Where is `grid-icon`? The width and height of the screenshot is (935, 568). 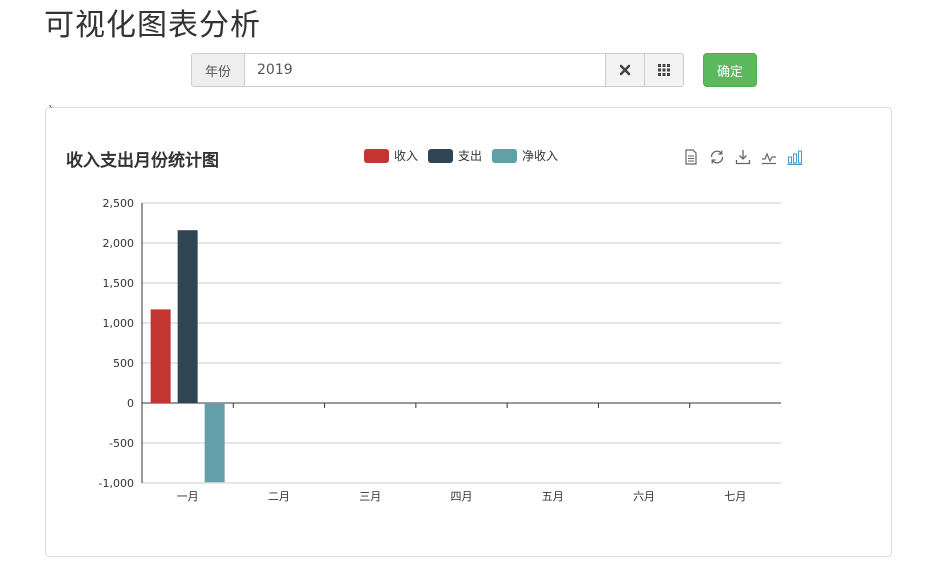 grid-icon is located at coordinates (664, 70).